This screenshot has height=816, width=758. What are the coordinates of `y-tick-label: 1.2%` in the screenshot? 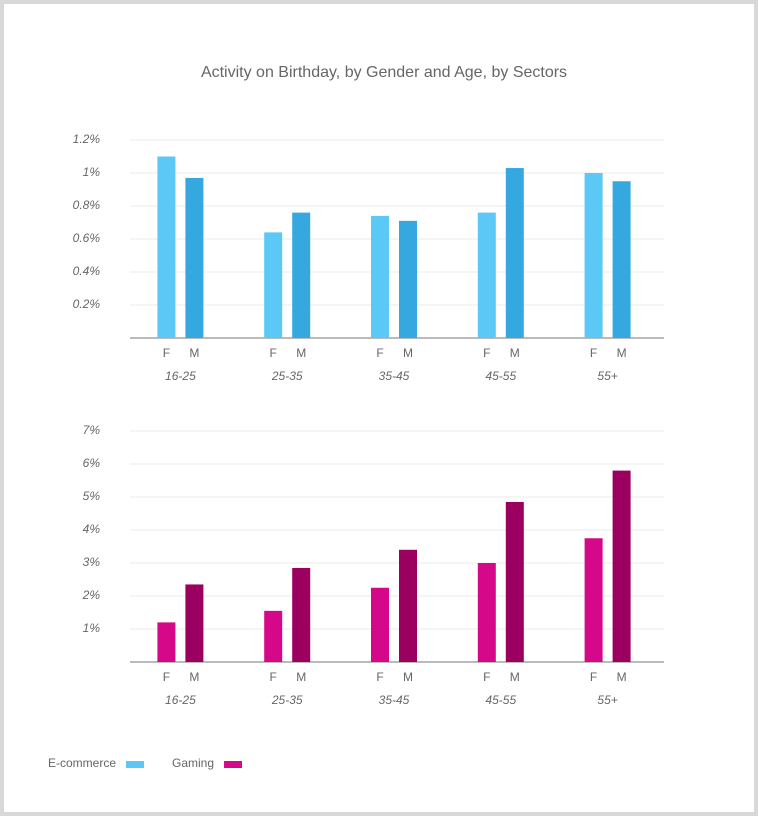 It's located at (87, 139).